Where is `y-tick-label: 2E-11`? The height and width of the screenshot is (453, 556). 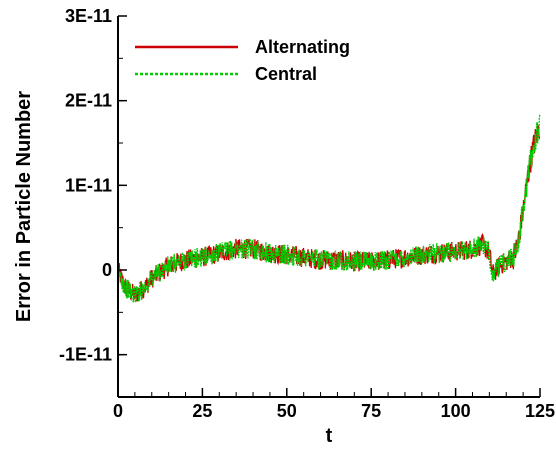
y-tick-label: 2E-11 is located at coordinates (88, 101).